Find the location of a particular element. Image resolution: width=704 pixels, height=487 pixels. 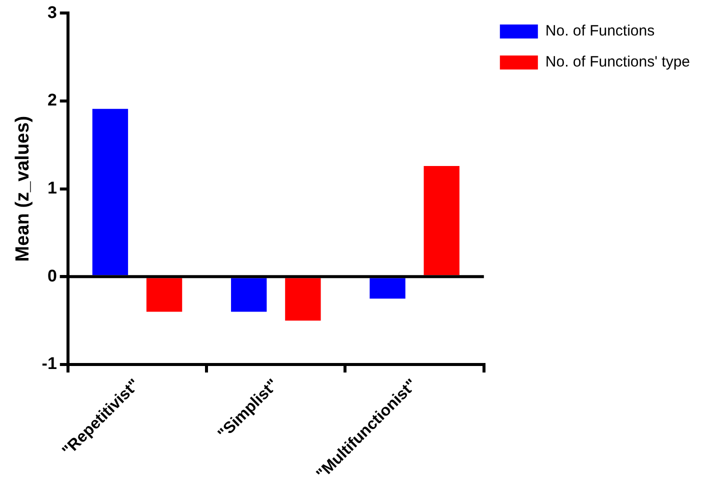

y-tick-label: 2 is located at coordinates (52, 100).